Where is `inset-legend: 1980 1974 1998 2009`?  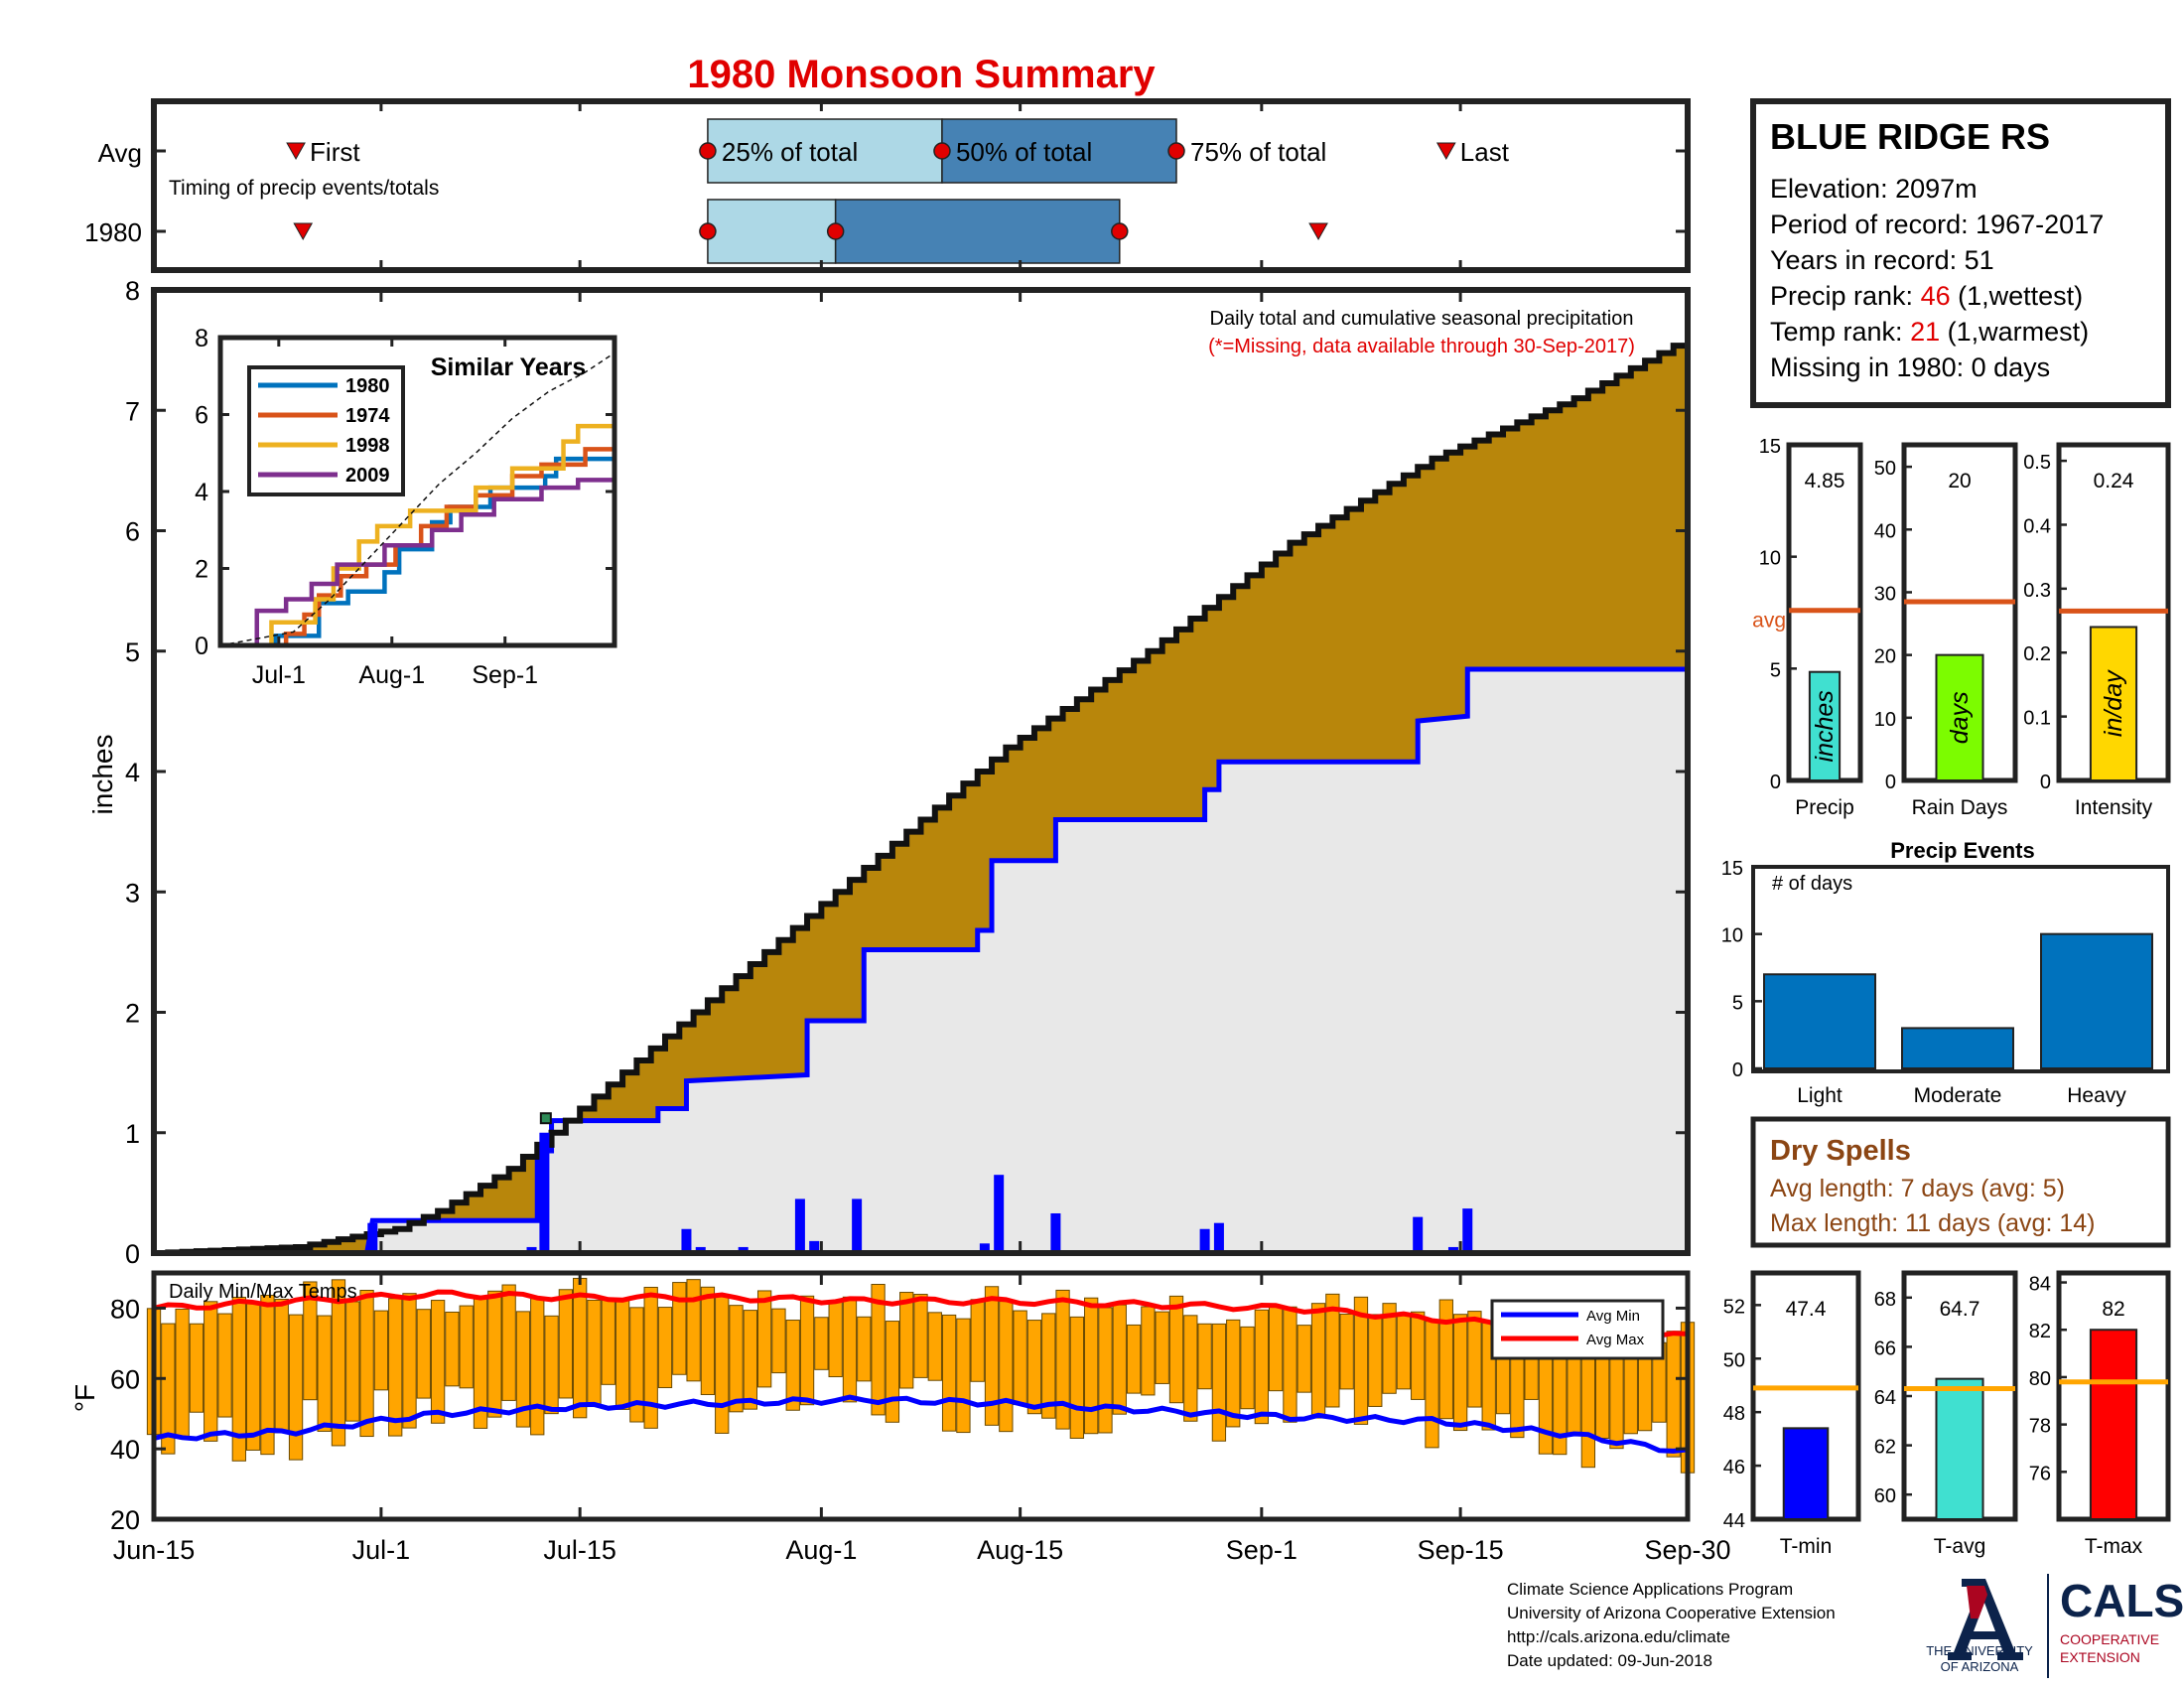 inset-legend: 1980 1974 1998 2009 is located at coordinates (326, 430).